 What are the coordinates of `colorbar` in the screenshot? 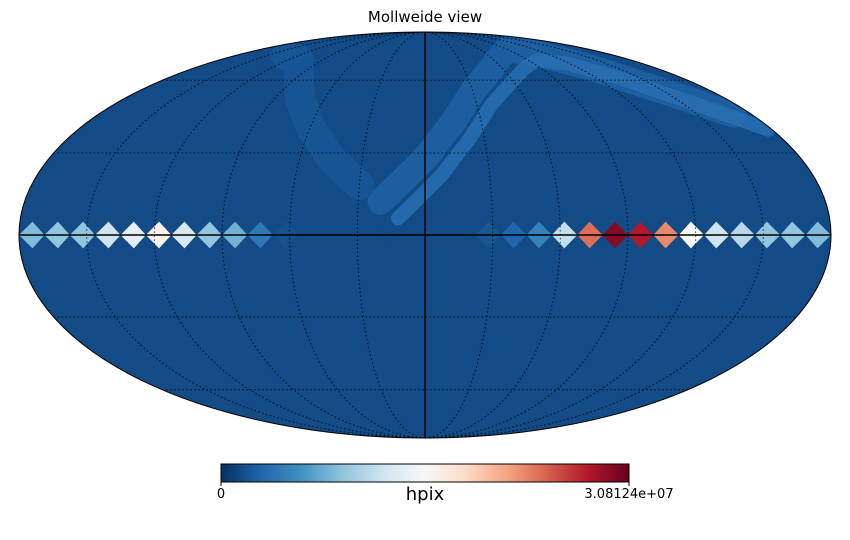 It's located at (425, 473).